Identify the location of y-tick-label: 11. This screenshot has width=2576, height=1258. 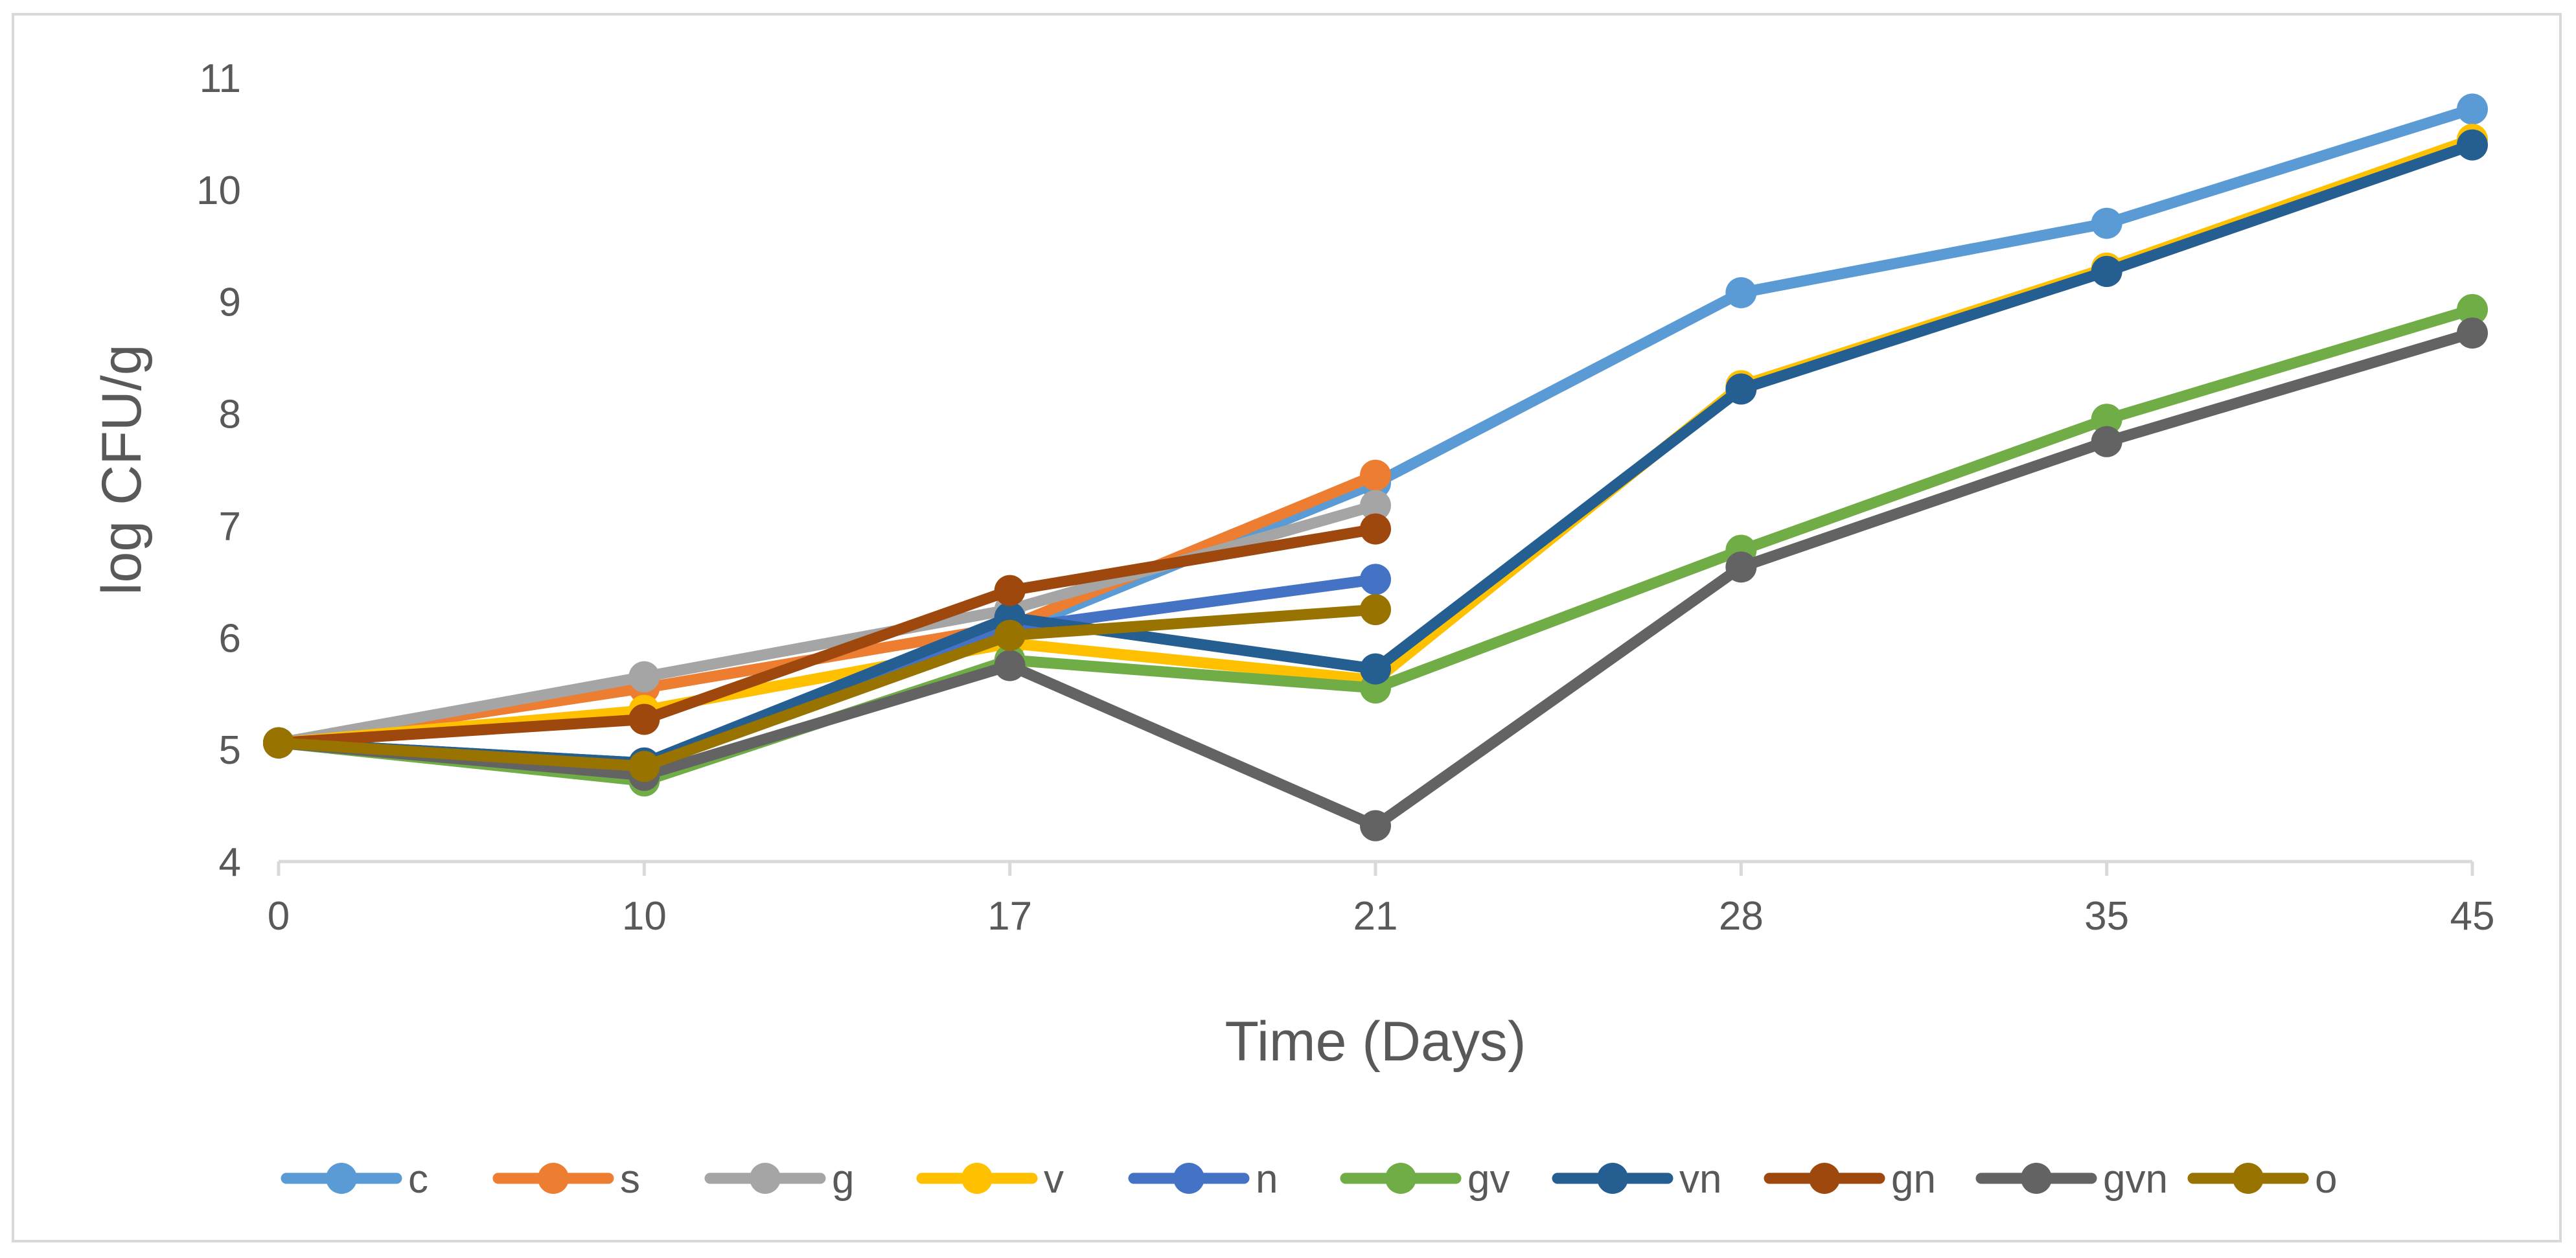
(220, 78).